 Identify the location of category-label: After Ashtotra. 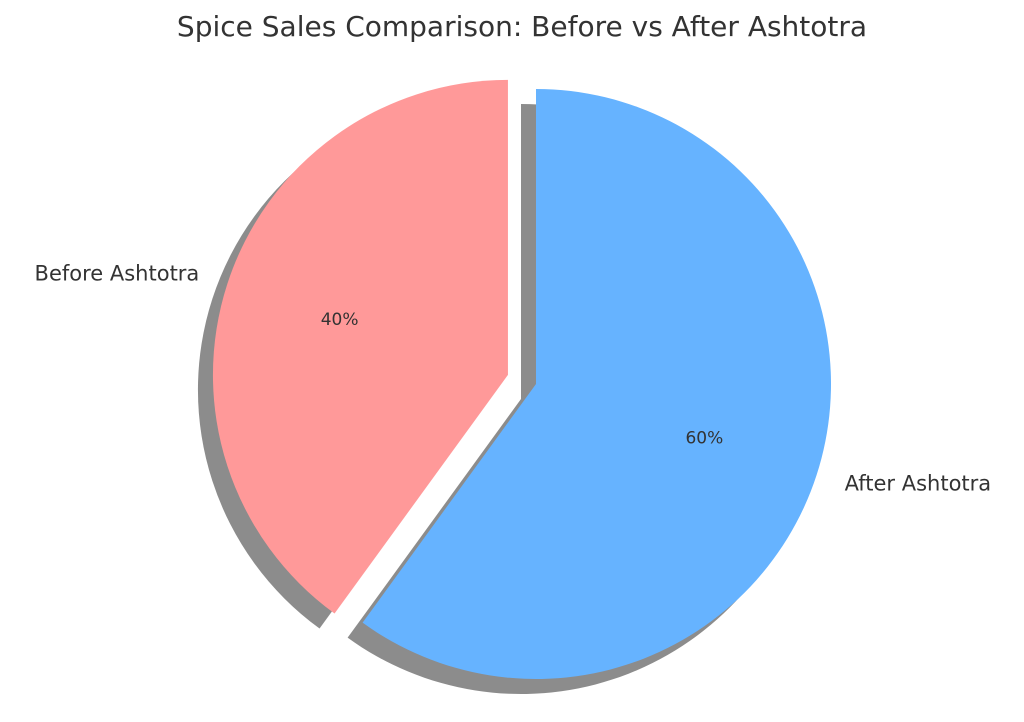
(918, 483).